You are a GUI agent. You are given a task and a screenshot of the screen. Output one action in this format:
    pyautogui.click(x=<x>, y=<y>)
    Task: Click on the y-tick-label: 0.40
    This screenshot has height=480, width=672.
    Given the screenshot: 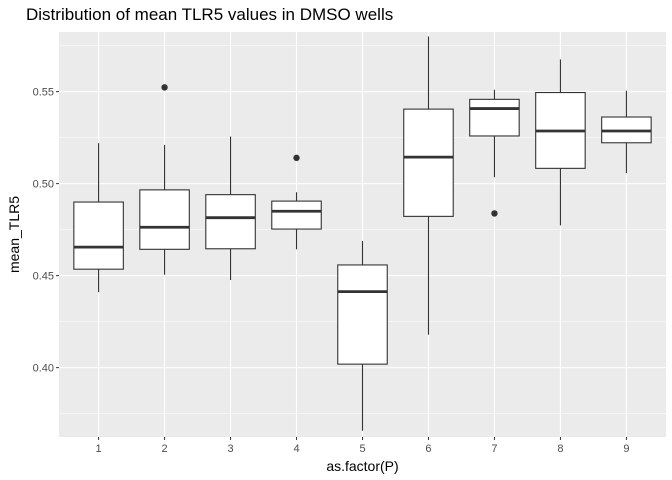 What is the action you would take?
    pyautogui.click(x=43, y=369)
    